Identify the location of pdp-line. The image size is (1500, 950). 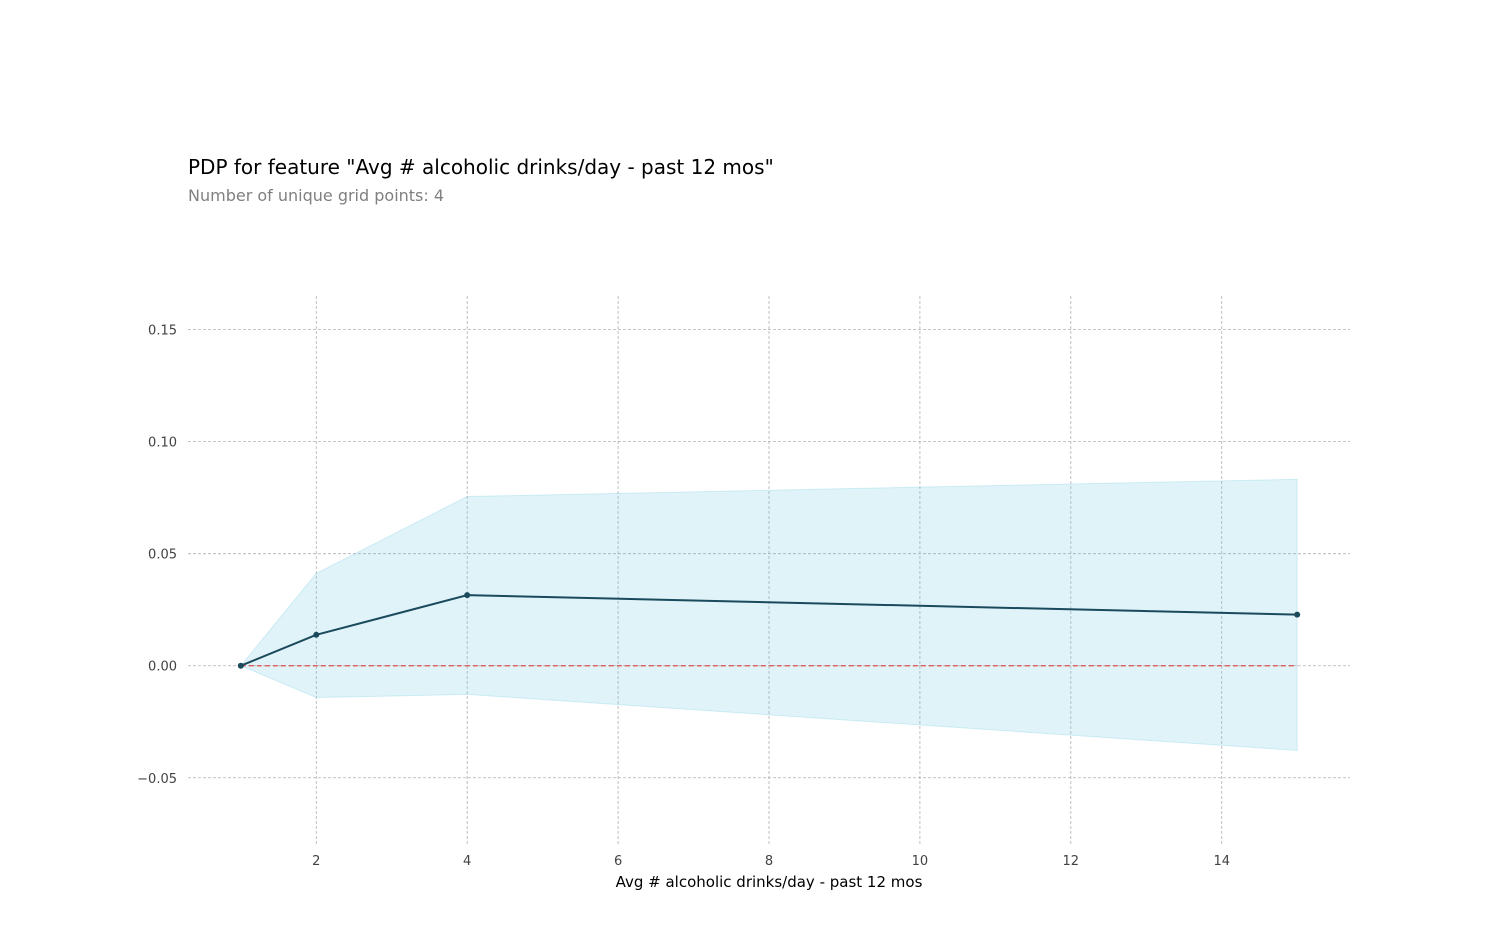
(769, 630).